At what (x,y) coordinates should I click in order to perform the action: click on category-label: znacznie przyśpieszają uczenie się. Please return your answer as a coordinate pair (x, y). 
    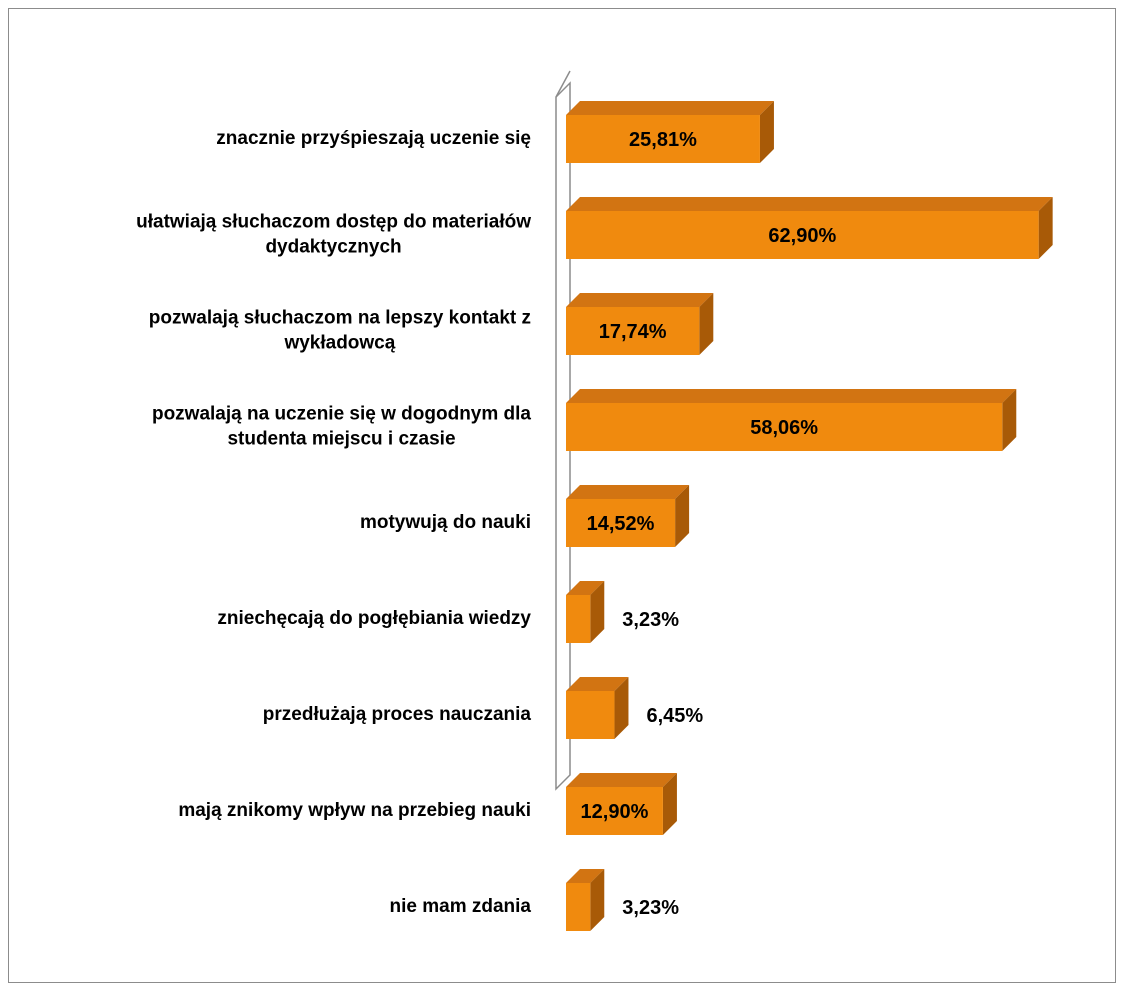
    Looking at the image, I should click on (373, 138).